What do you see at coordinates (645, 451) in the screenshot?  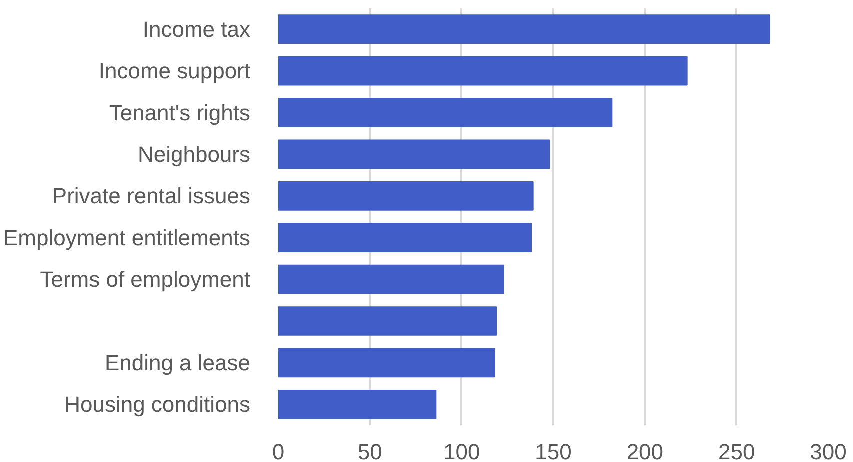 I see `x-tick-label: 200` at bounding box center [645, 451].